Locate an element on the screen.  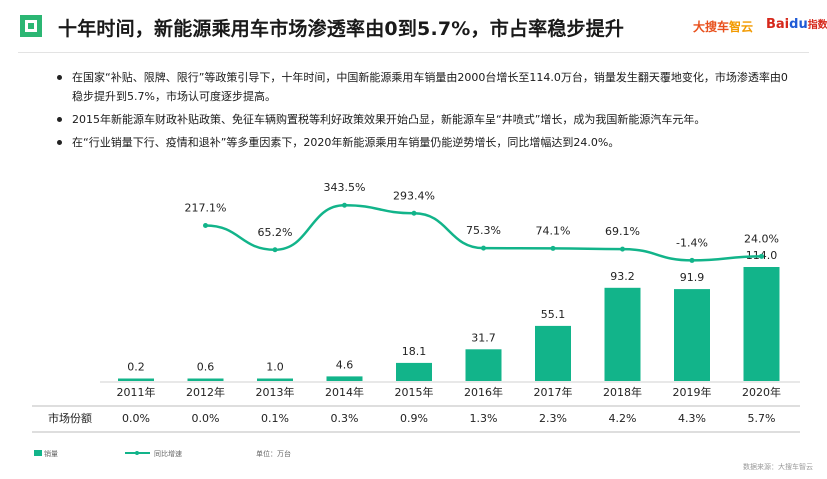
x-tick-label: 2018年 is located at coordinates (622, 392).